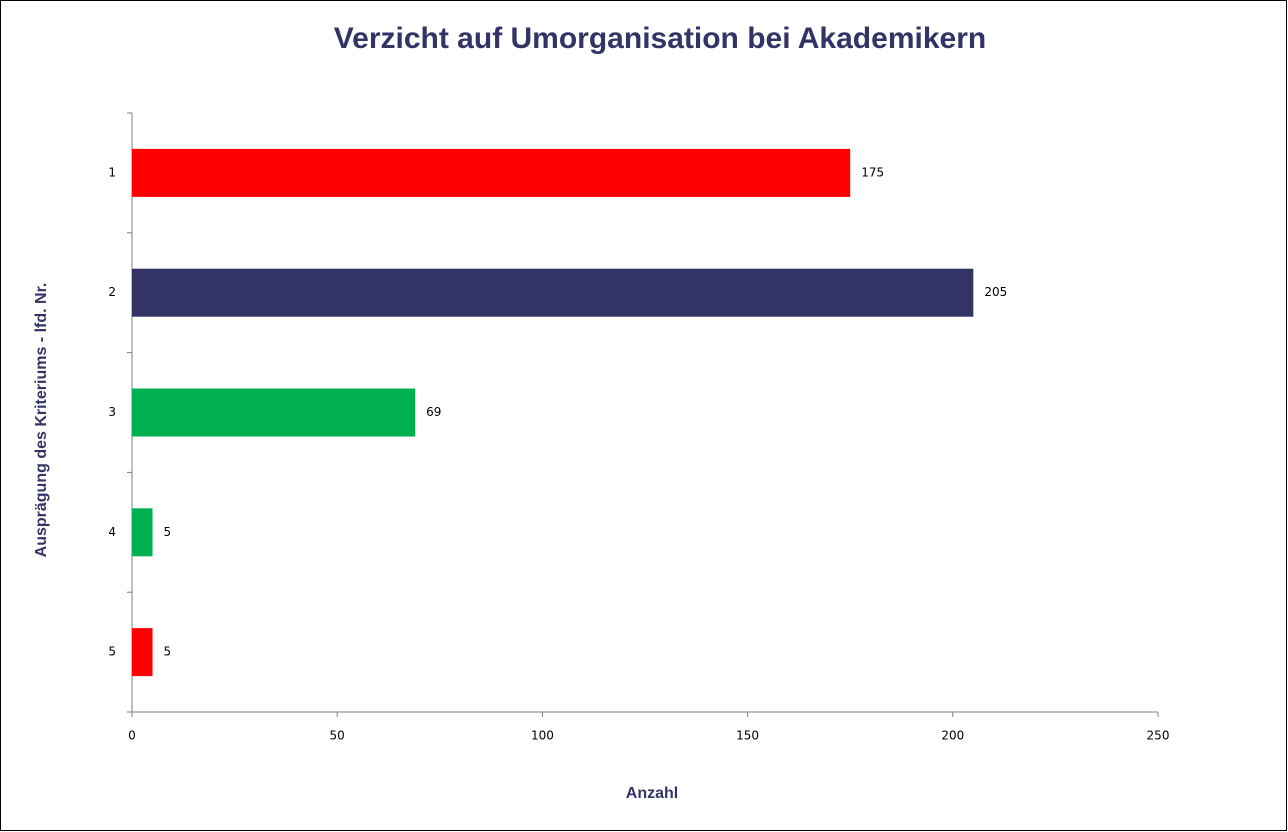 The height and width of the screenshot is (832, 1288). Describe the element at coordinates (872, 172) in the screenshot. I see `data-label: 175` at that location.